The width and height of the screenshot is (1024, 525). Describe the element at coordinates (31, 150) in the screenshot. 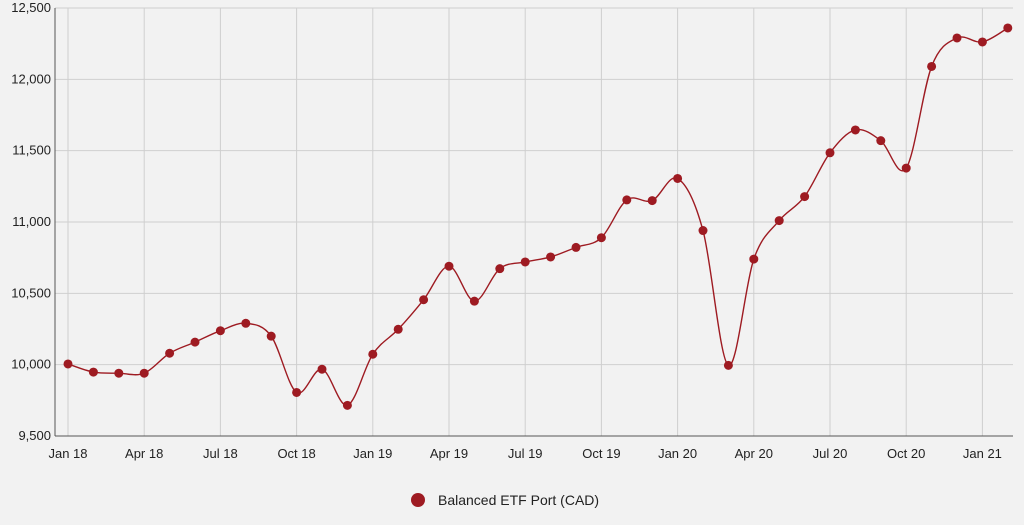

I see `y-tick-label: 11,500` at that location.